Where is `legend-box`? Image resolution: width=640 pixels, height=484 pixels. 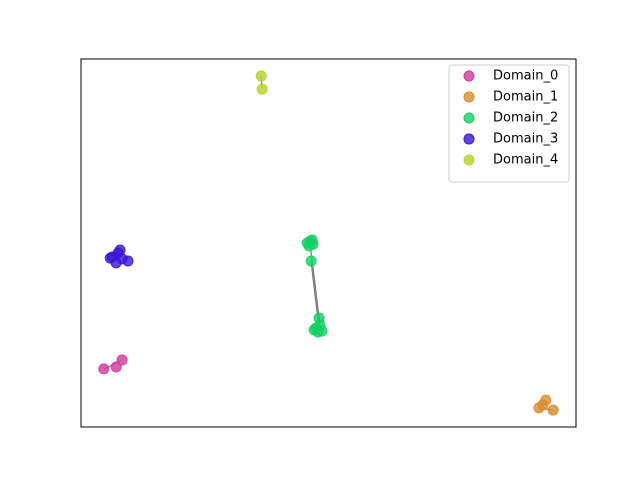
legend-box is located at coordinates (509, 123).